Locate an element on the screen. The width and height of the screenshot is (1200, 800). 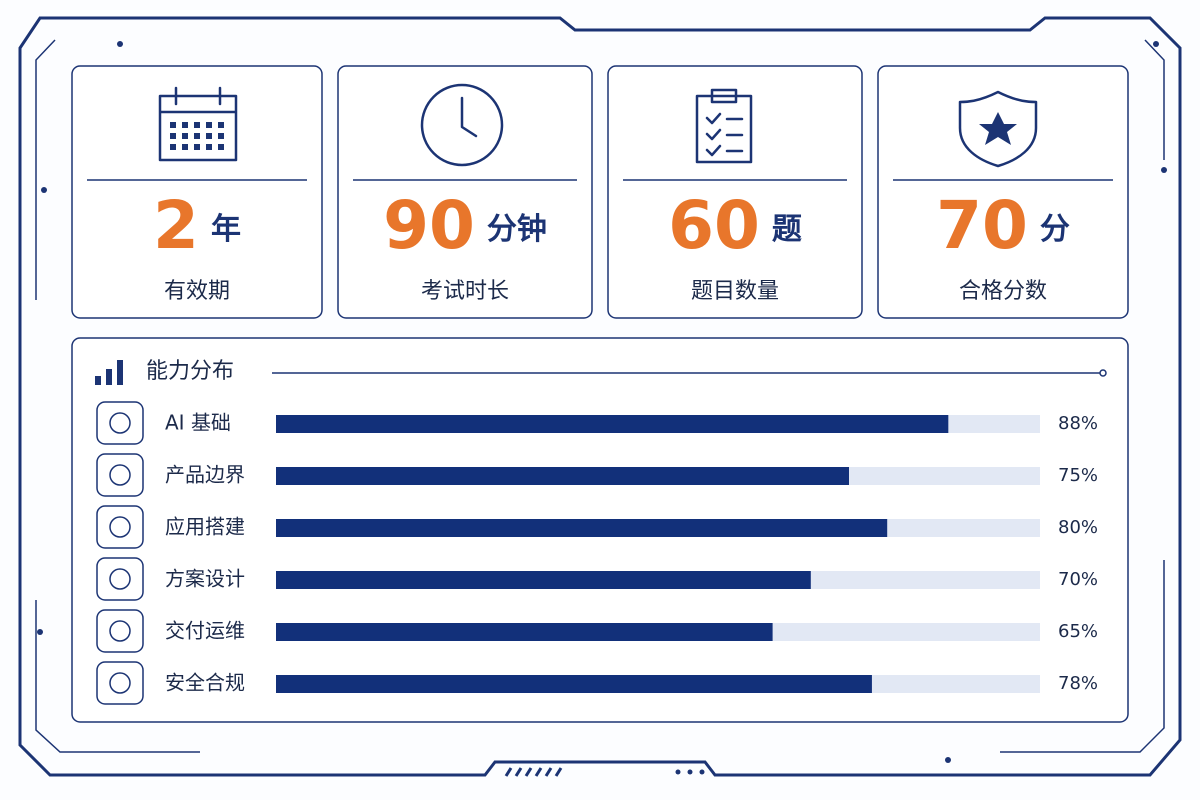
value-label: 70% is located at coordinates (1078, 579).